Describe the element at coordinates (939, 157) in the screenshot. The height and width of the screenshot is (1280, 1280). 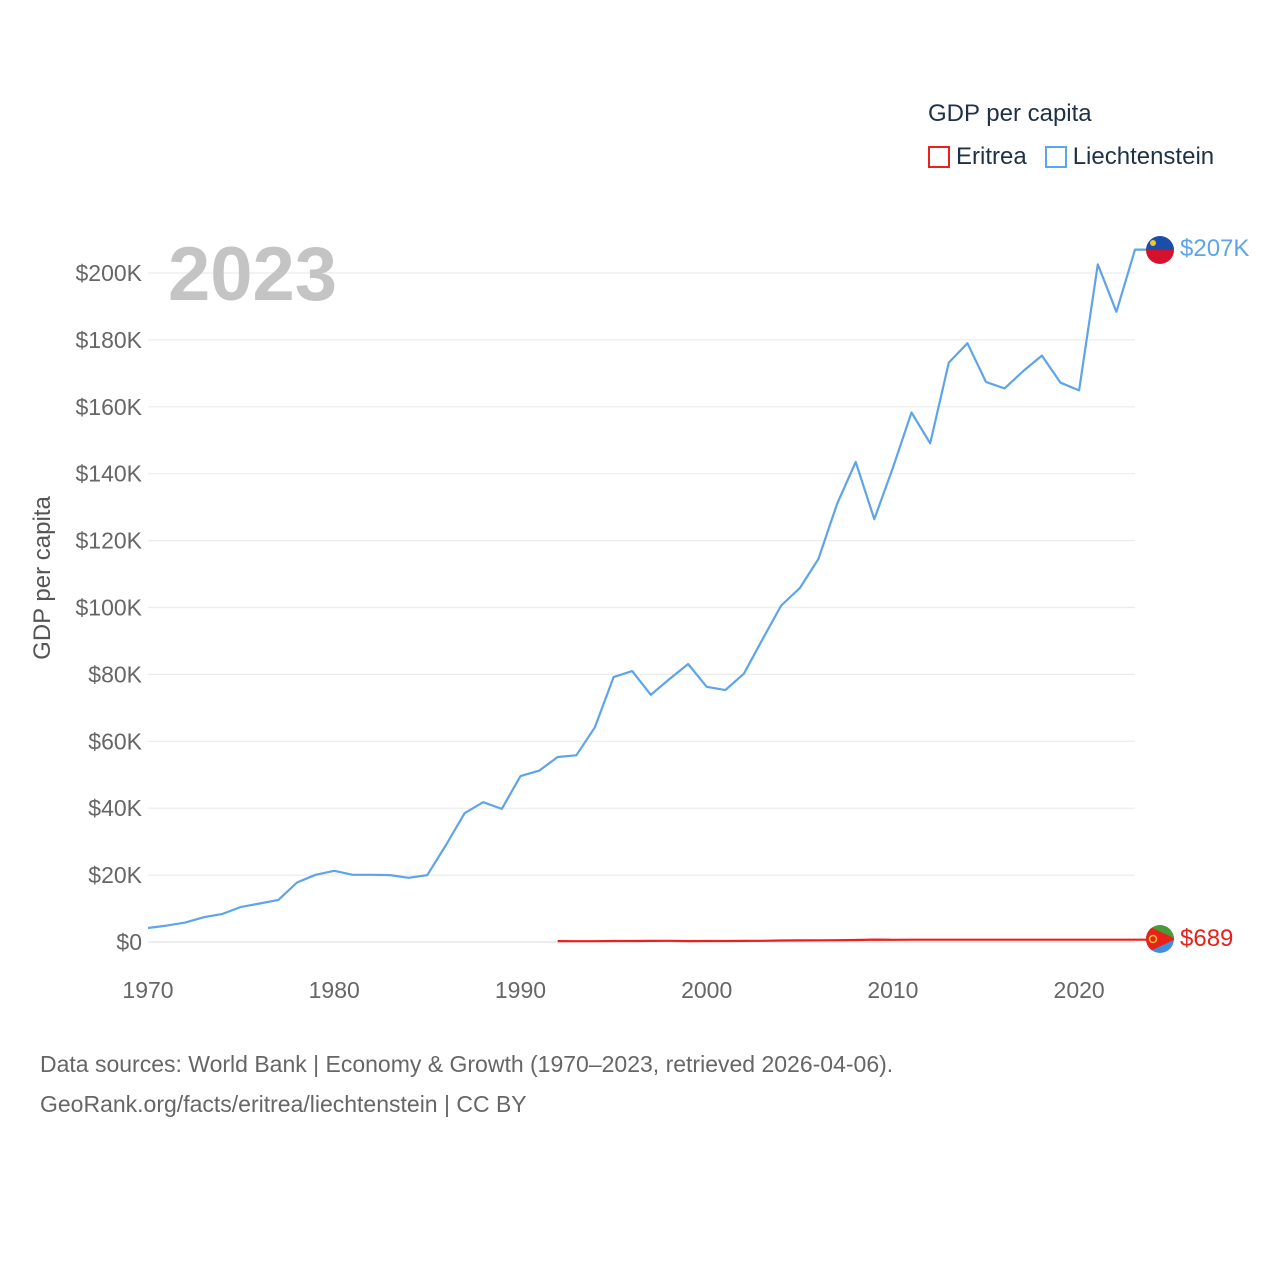
I see `legend-swatch-eritrea` at that location.